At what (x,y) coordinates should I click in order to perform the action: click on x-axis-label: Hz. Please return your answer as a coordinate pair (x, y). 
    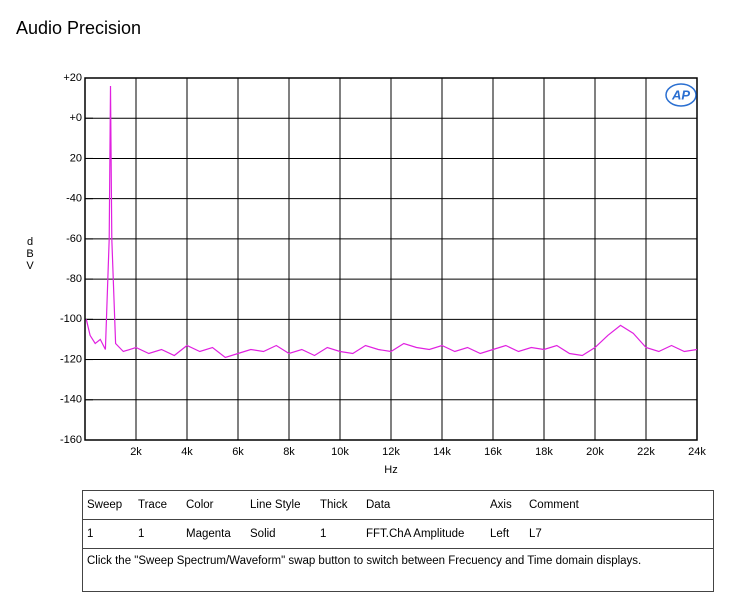
    Looking at the image, I should click on (390, 470).